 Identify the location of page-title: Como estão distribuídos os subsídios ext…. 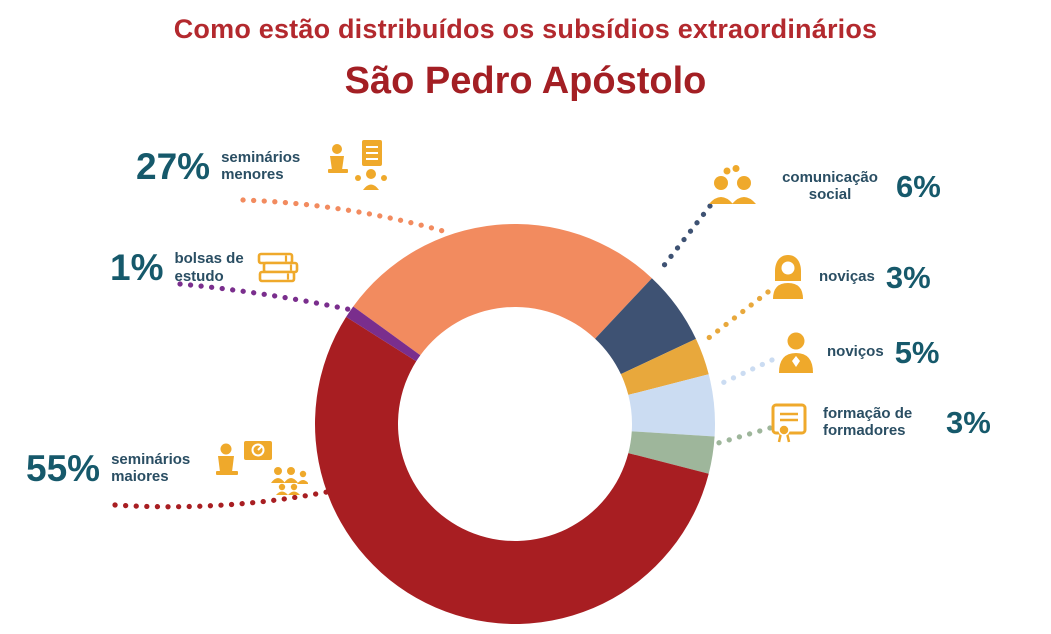
(525, 29).